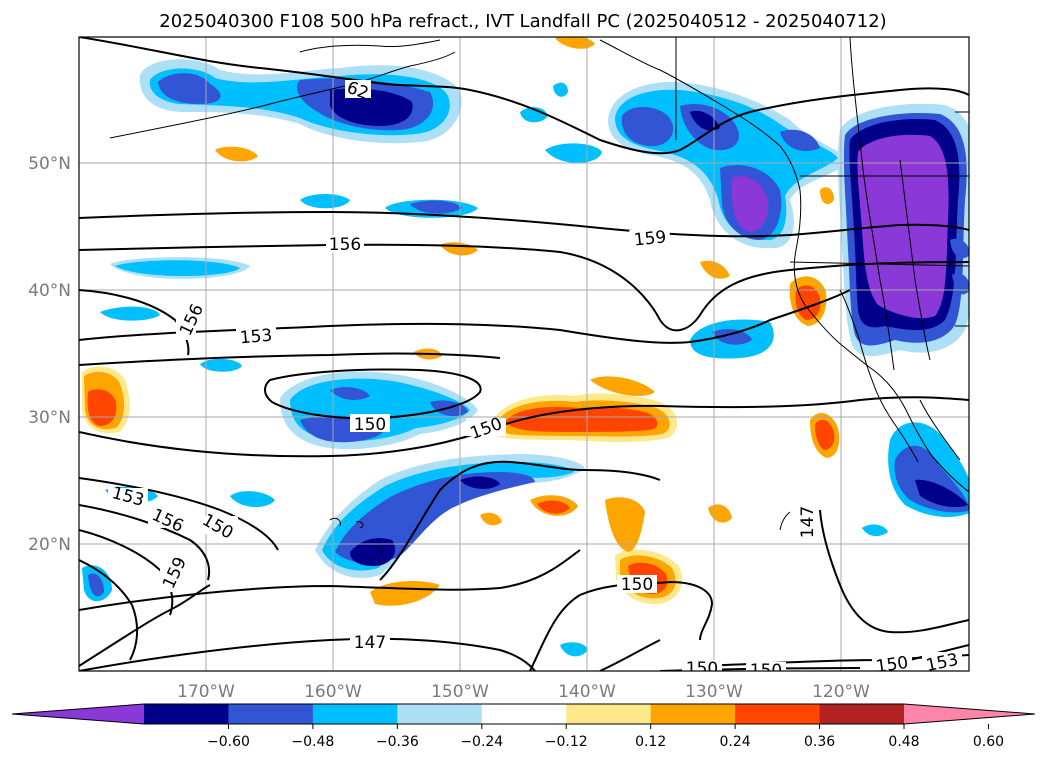  I want to click on lon-label: 170°W, so click(206, 692).